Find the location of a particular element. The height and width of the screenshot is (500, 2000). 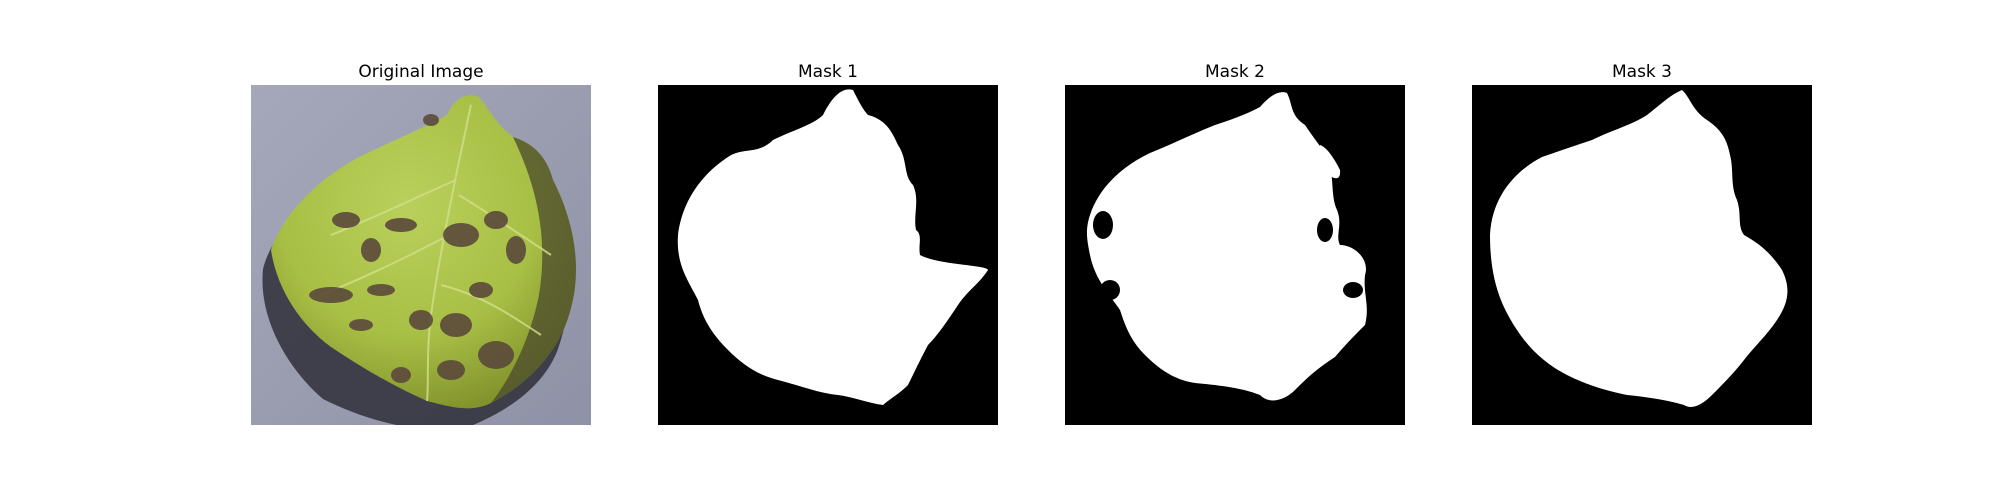

mask-2-holes is located at coordinates (1228, 255).